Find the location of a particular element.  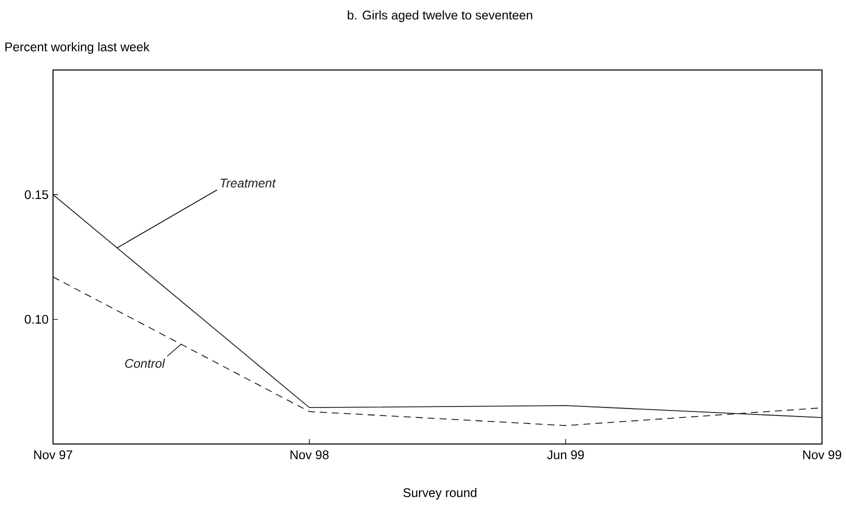

text: Treatment is located at coordinates (248, 183).